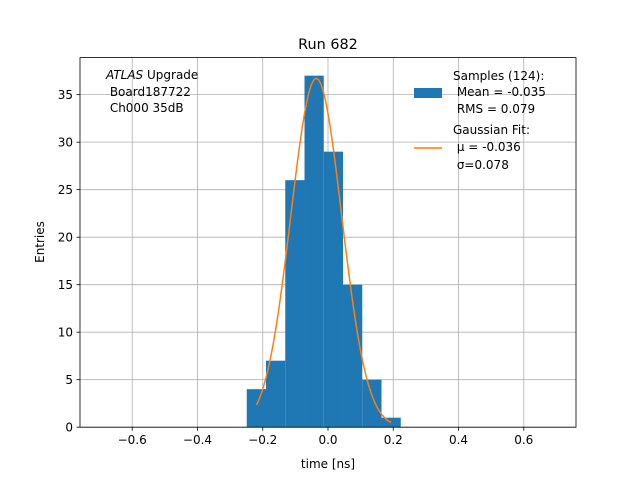 This screenshot has width=640, height=480. I want to click on x-tick-label: 0.4, so click(458, 440).